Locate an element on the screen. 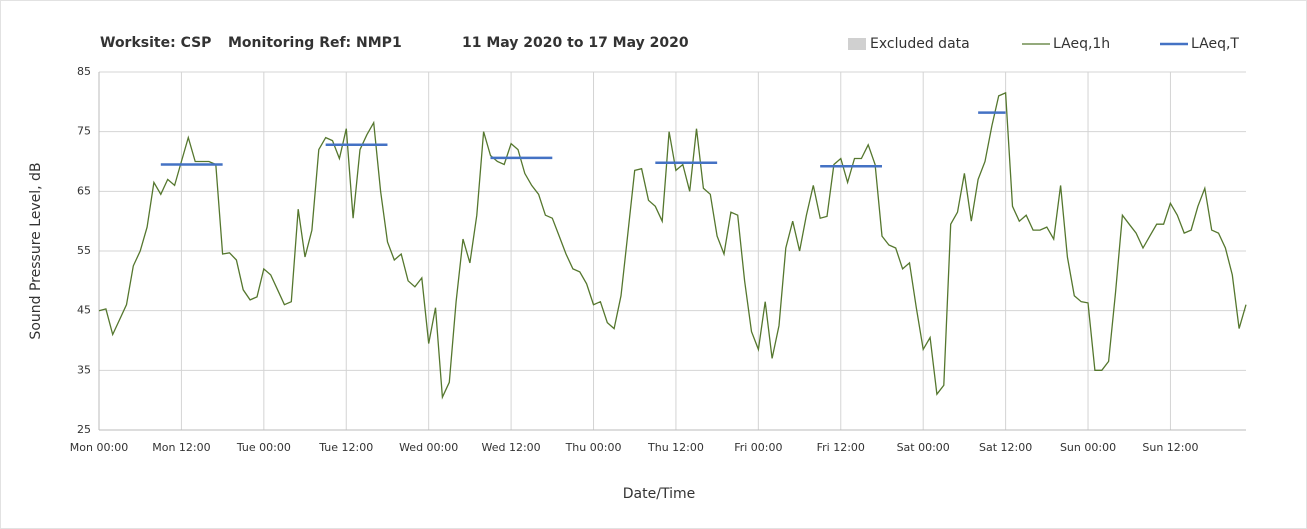  y-axis-label: Sound Pressure Level, dB is located at coordinates (36, 250).